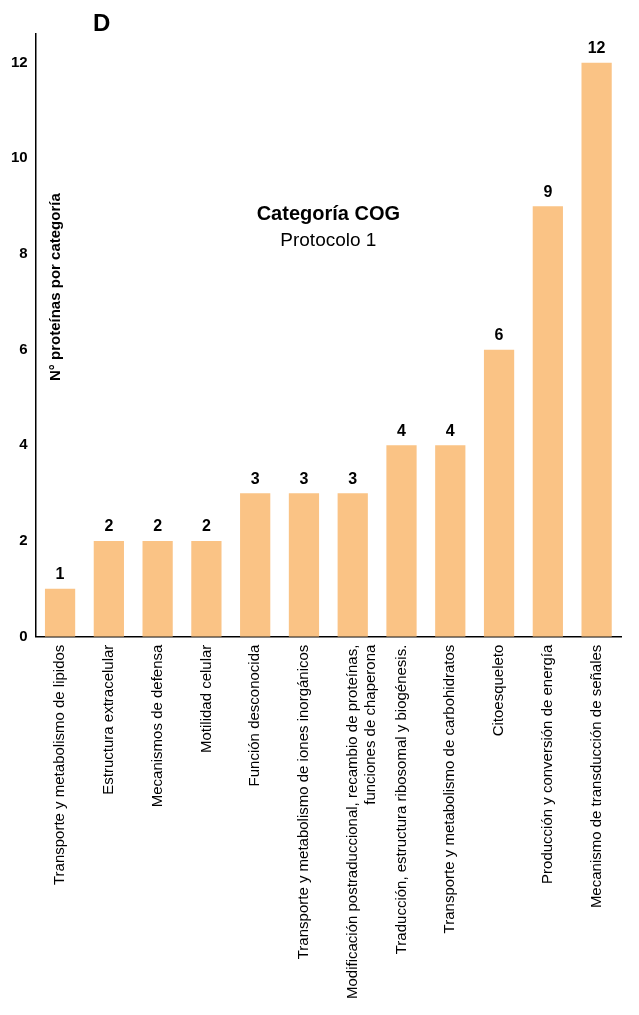 This screenshot has height=1015, width=639. Describe the element at coordinates (19, 61) in the screenshot. I see `y-tick-label: 12` at that location.